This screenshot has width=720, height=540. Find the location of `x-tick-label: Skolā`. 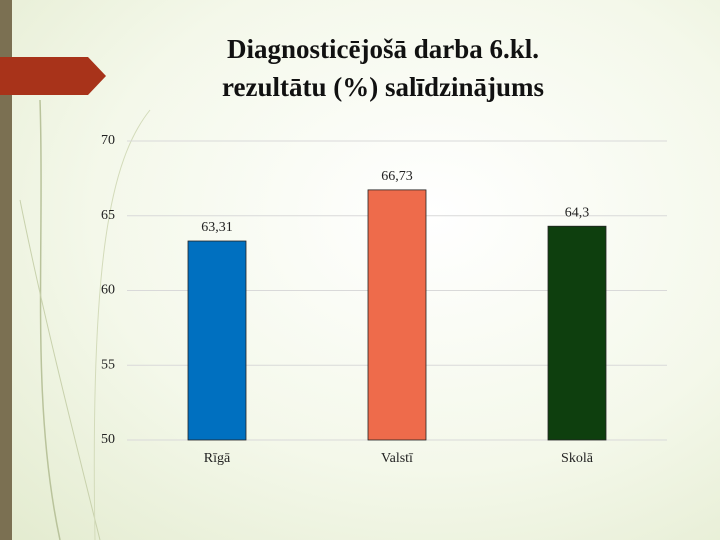

x-tick-label: Skolā is located at coordinates (577, 458).